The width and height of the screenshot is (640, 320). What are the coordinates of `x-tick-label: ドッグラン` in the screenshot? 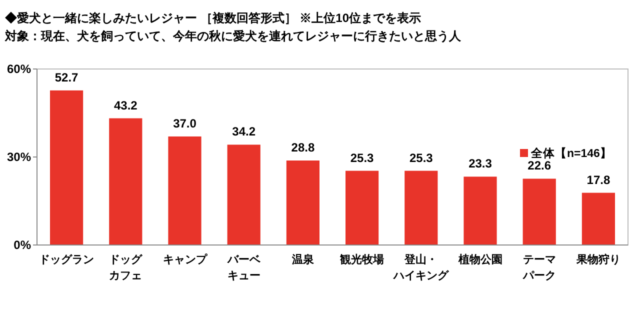 It's located at (66, 260).